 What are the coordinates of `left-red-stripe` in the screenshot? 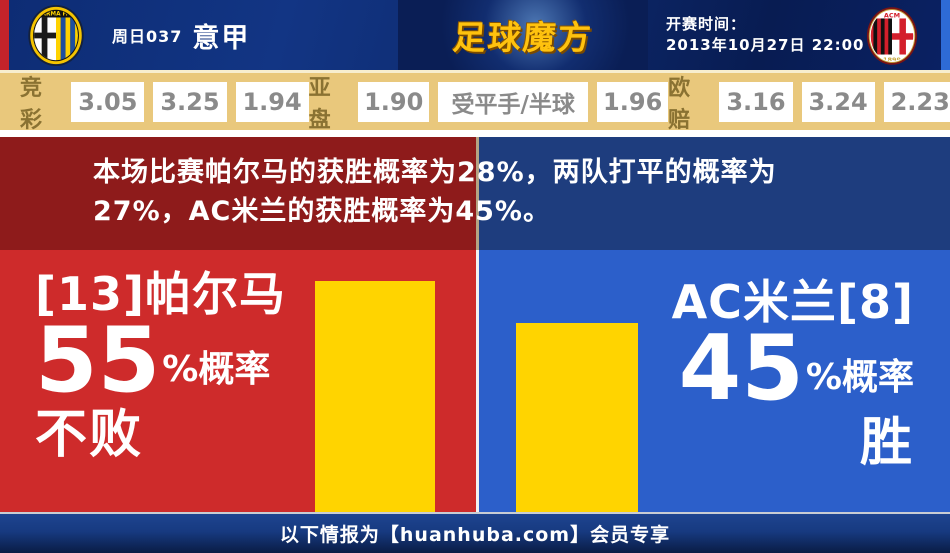 It's located at (4, 35).